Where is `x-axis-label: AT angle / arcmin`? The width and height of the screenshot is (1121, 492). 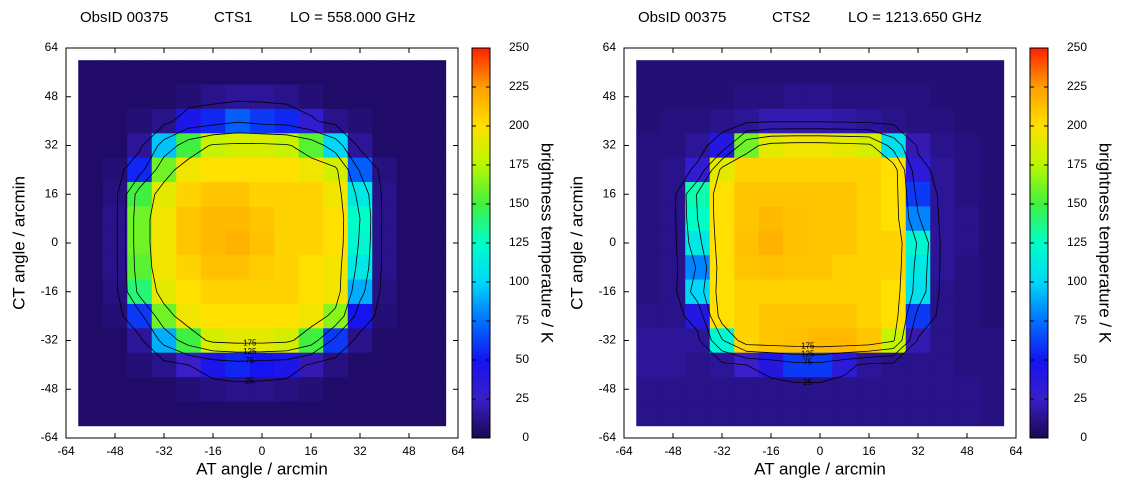 x-axis-label: AT angle / arcmin is located at coordinates (262, 468).